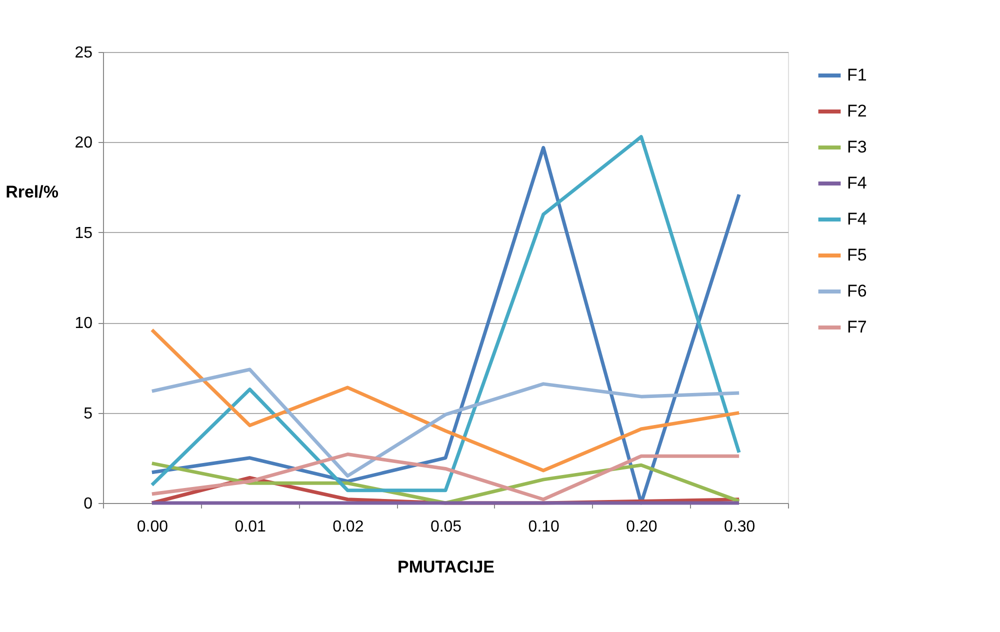 This screenshot has height=632, width=1000. I want to click on y-tick-label: 15, so click(83, 233).